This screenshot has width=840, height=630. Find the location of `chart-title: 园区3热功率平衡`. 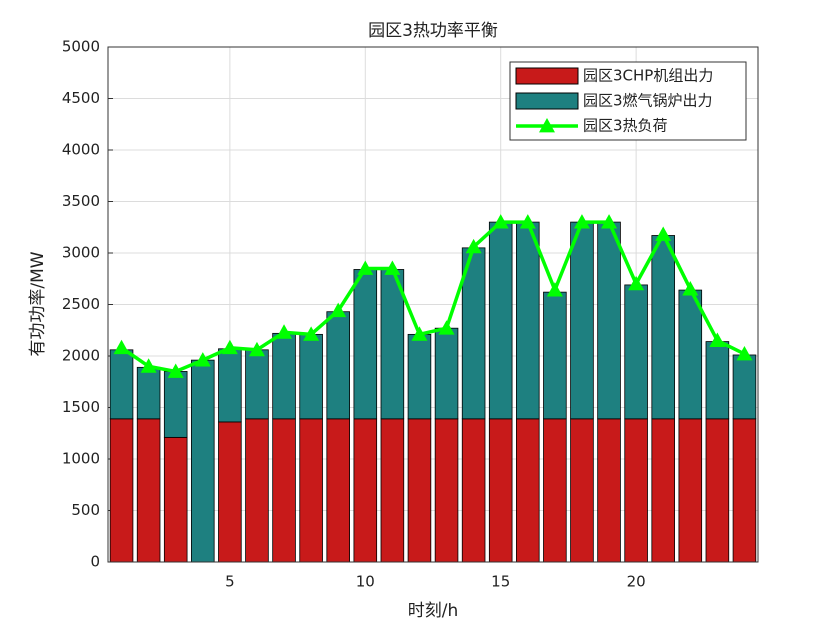

chart-title: 园区3热功率平衡 is located at coordinates (433, 31).